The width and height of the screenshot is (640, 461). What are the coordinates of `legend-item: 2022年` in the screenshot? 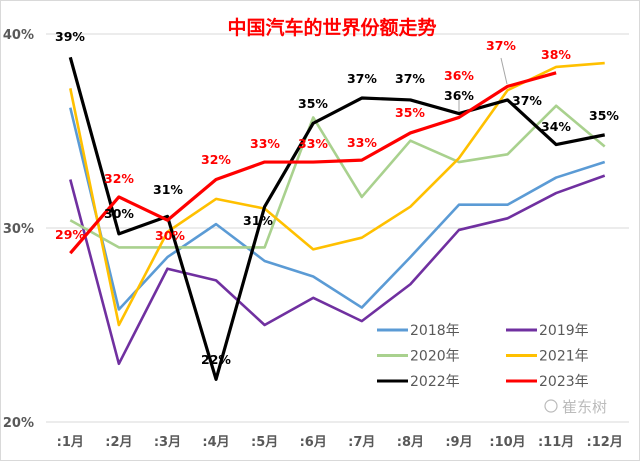 It's located at (418, 382).